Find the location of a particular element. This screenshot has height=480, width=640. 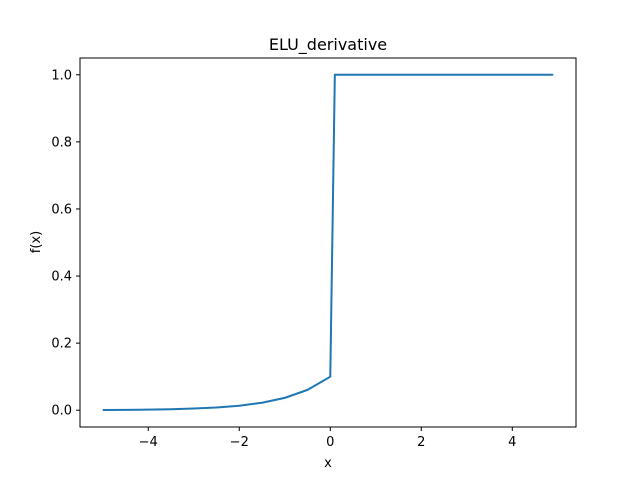

x-axis-label: x is located at coordinates (328, 463).